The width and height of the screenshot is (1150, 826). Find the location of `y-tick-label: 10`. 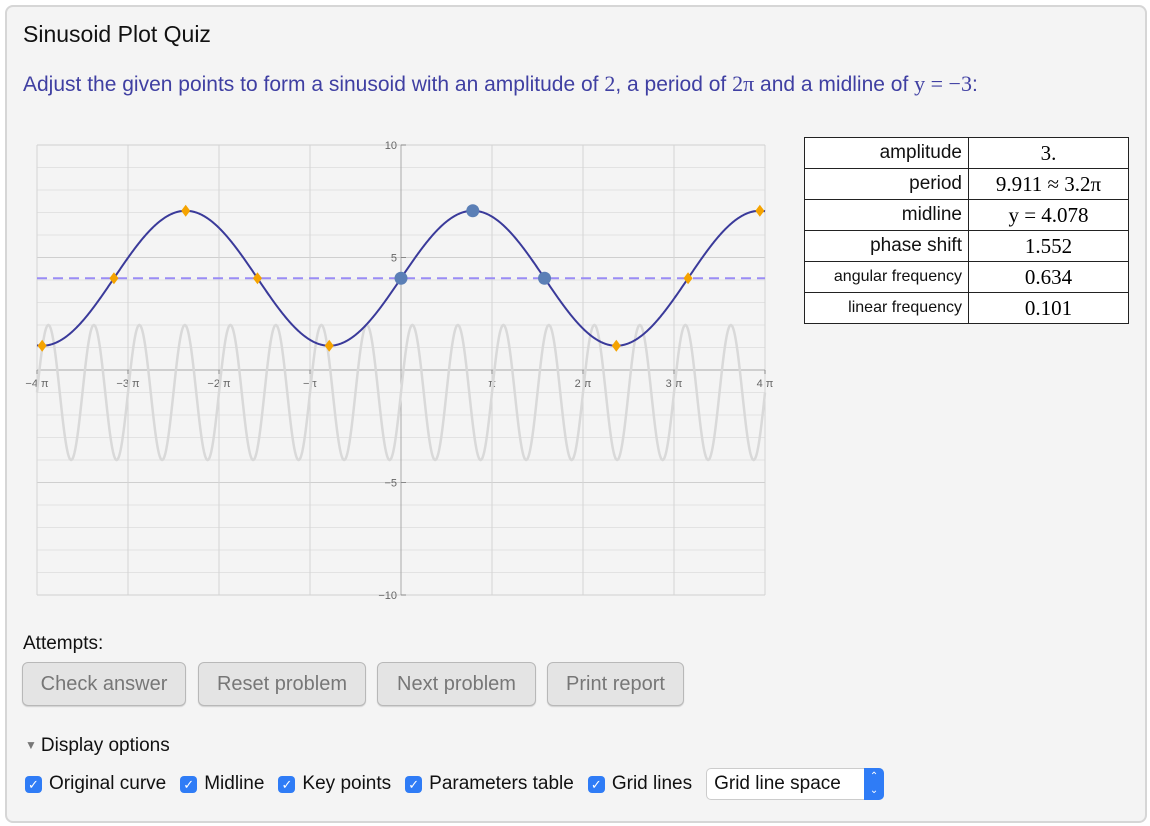

y-tick-label: 10 is located at coordinates (391, 146).